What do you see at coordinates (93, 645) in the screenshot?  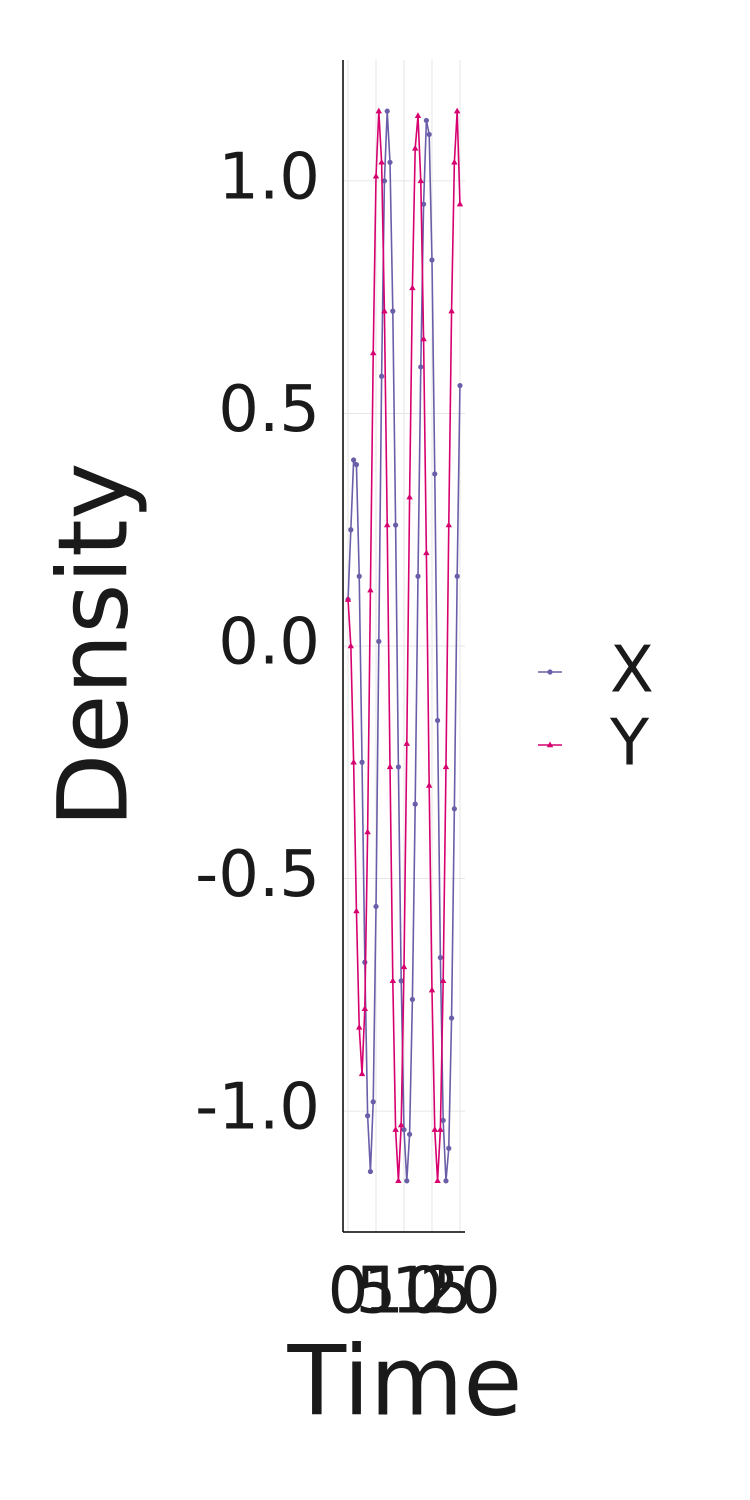 I see `y-axis-title: Density` at bounding box center [93, 645].